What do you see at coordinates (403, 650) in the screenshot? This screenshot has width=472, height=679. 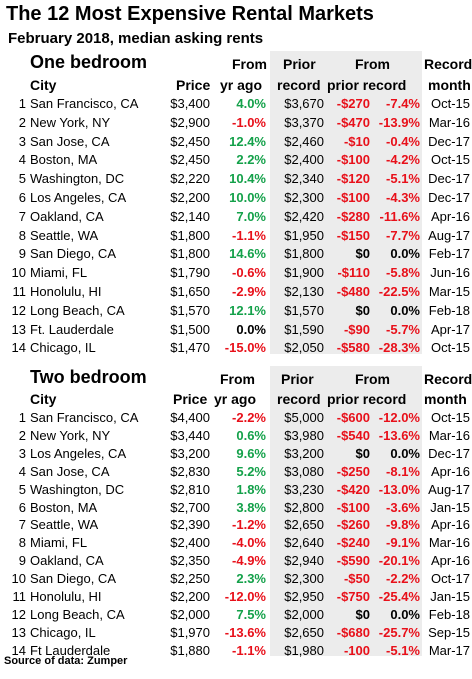 I see `record-pct-cell: -5.1%` at bounding box center [403, 650].